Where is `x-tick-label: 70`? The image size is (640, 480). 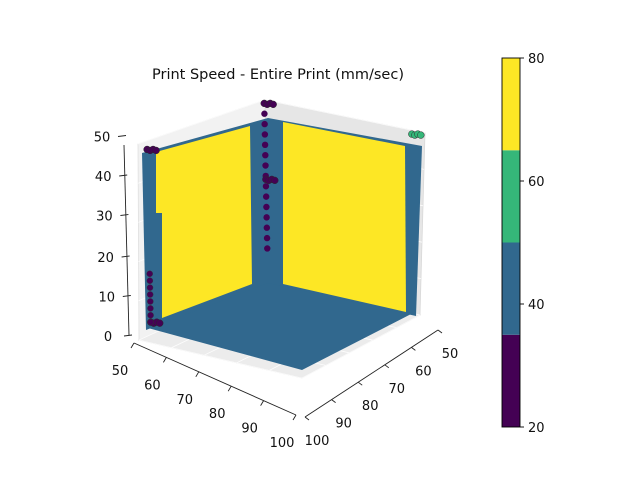
x-tick-label: 70 is located at coordinates (185, 400).